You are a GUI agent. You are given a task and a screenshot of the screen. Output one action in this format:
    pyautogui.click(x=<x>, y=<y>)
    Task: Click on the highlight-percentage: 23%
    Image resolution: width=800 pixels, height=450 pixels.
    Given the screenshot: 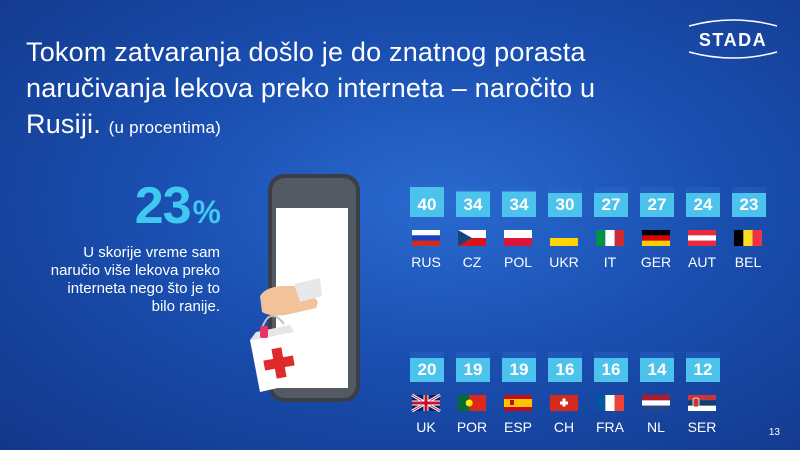 What is the action you would take?
    pyautogui.click(x=158, y=206)
    